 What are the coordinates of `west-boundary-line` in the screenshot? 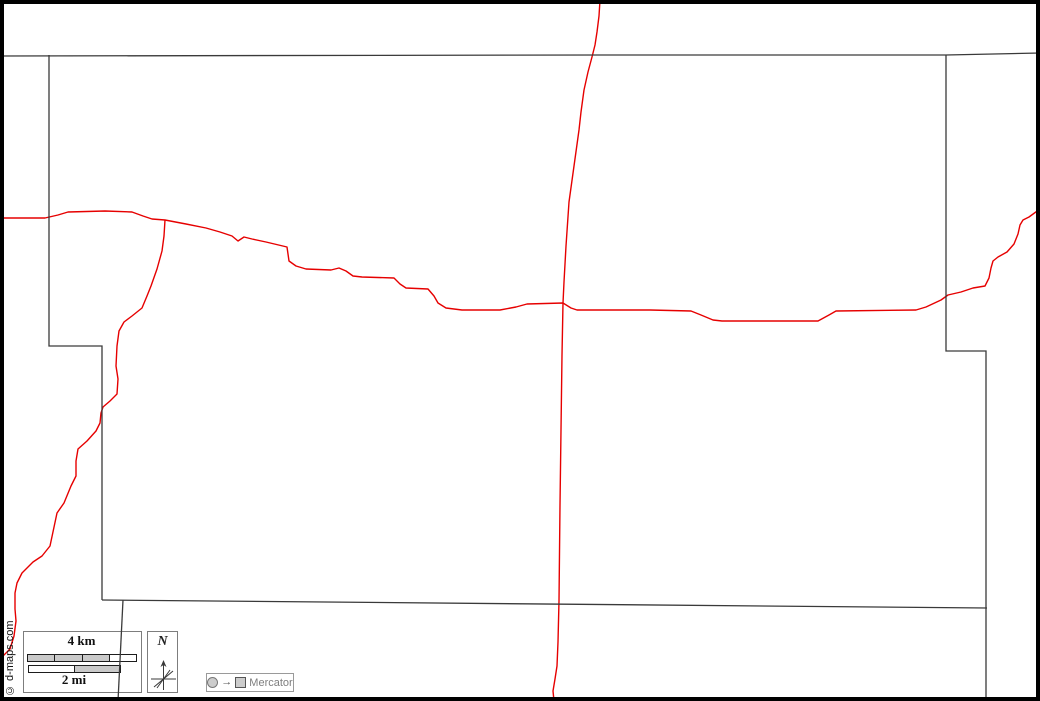 It's located at (75, 327).